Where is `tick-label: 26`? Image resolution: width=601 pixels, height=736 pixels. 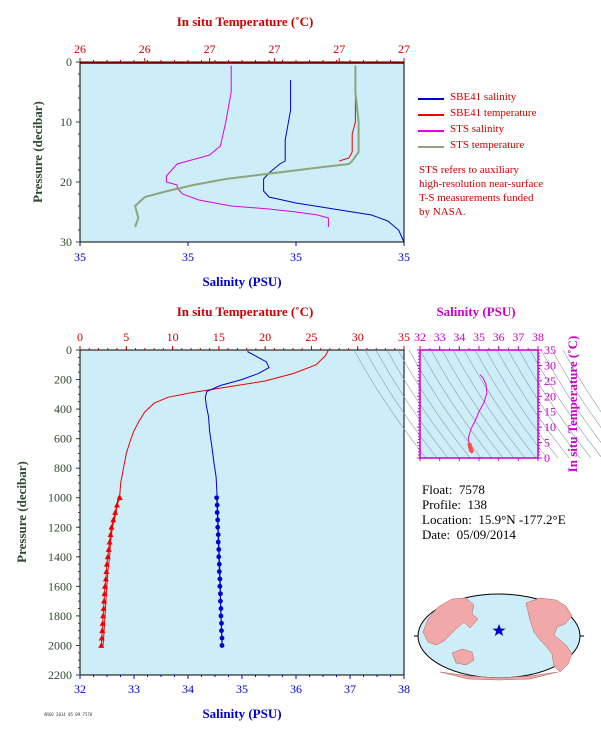 tick-label: 26 is located at coordinates (145, 49).